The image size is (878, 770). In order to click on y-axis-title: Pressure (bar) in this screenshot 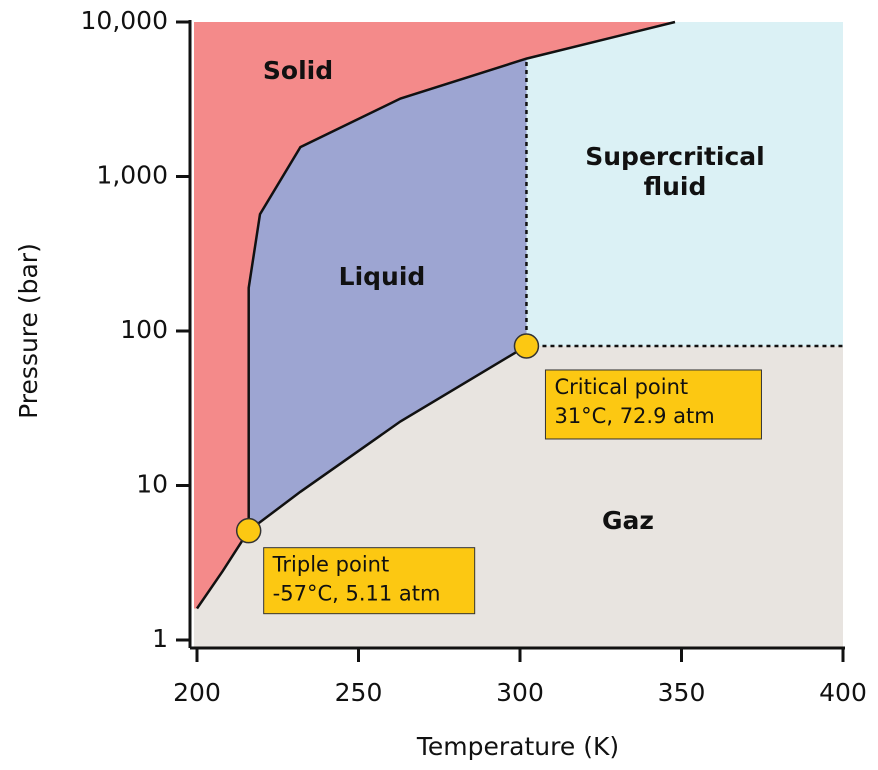, I will do `click(28, 331)`.